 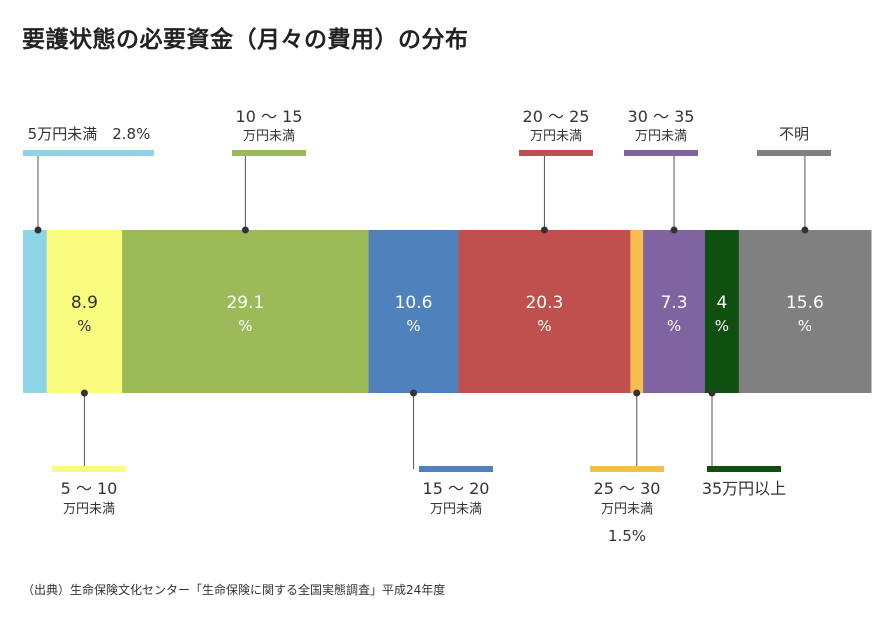 I want to click on bar-segment-unknown, so click(x=805, y=311).